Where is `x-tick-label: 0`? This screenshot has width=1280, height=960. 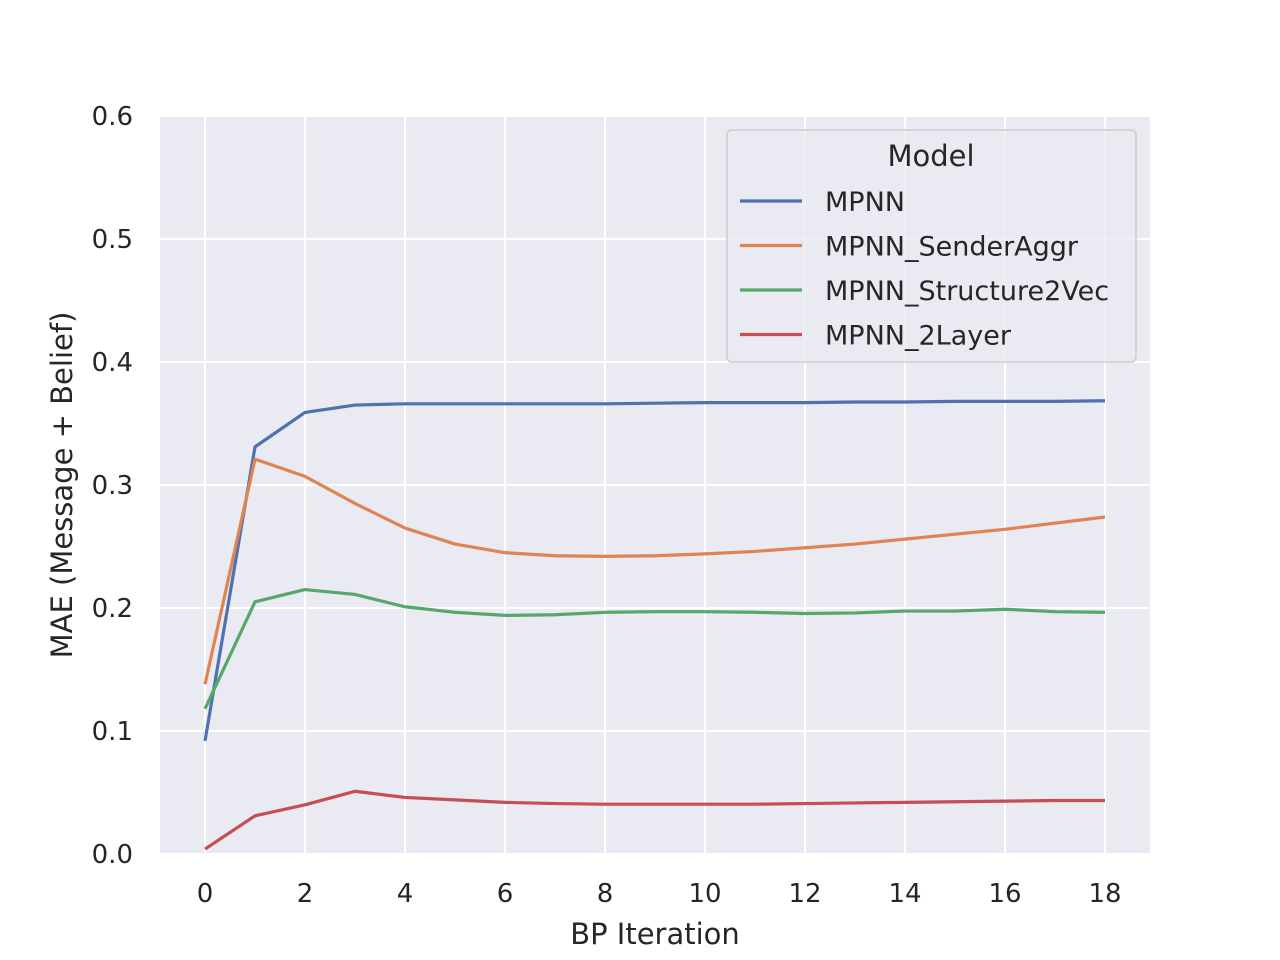
x-tick-label: 0 is located at coordinates (205, 894).